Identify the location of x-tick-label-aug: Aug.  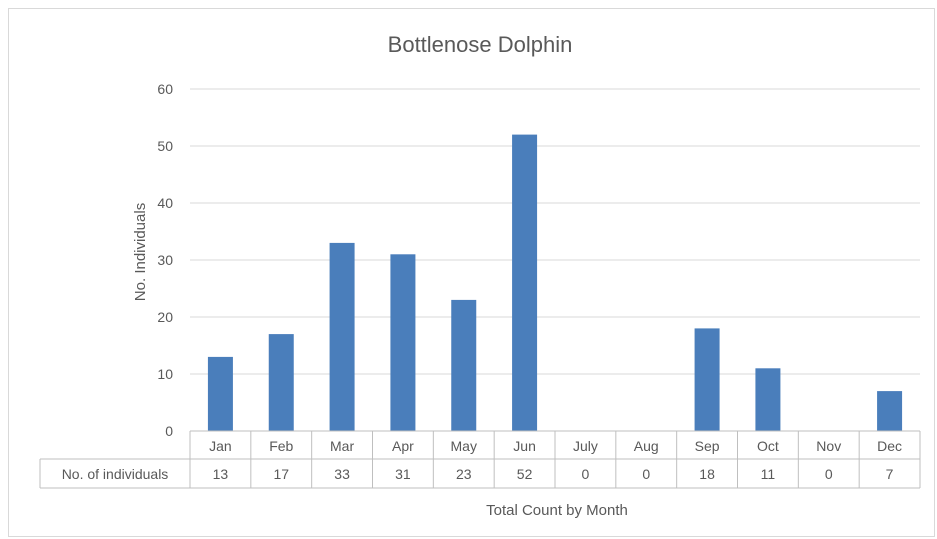
(646, 446).